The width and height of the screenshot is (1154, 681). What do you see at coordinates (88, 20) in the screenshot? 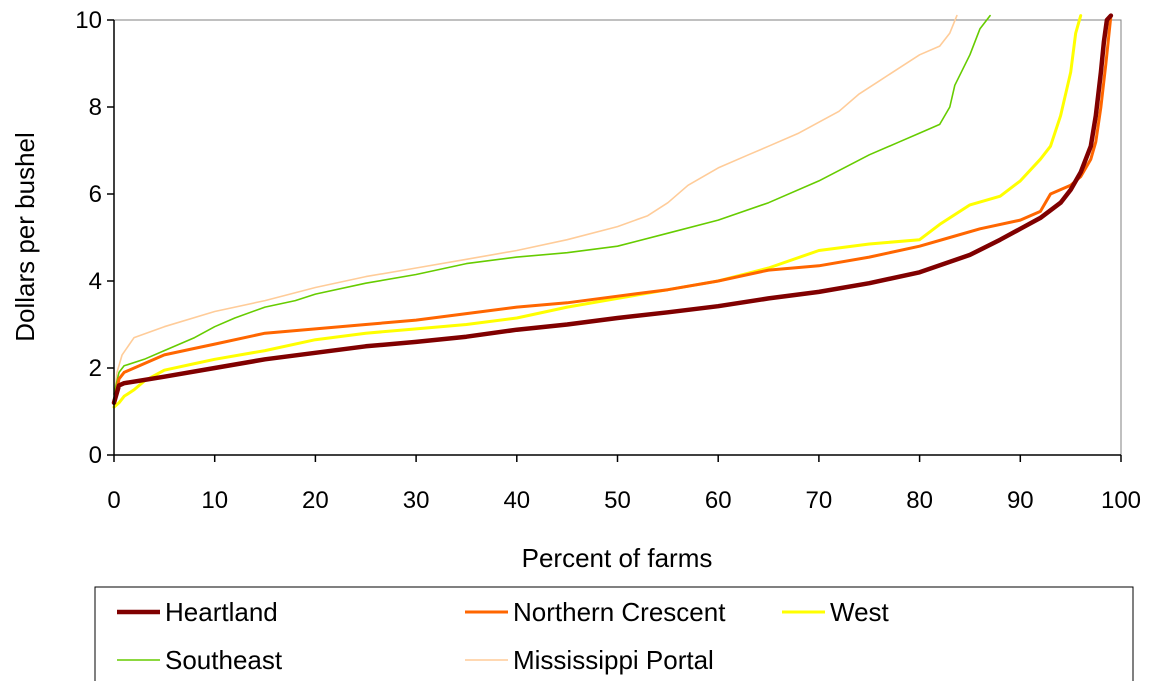
I see `y-tick-label: 10` at bounding box center [88, 20].